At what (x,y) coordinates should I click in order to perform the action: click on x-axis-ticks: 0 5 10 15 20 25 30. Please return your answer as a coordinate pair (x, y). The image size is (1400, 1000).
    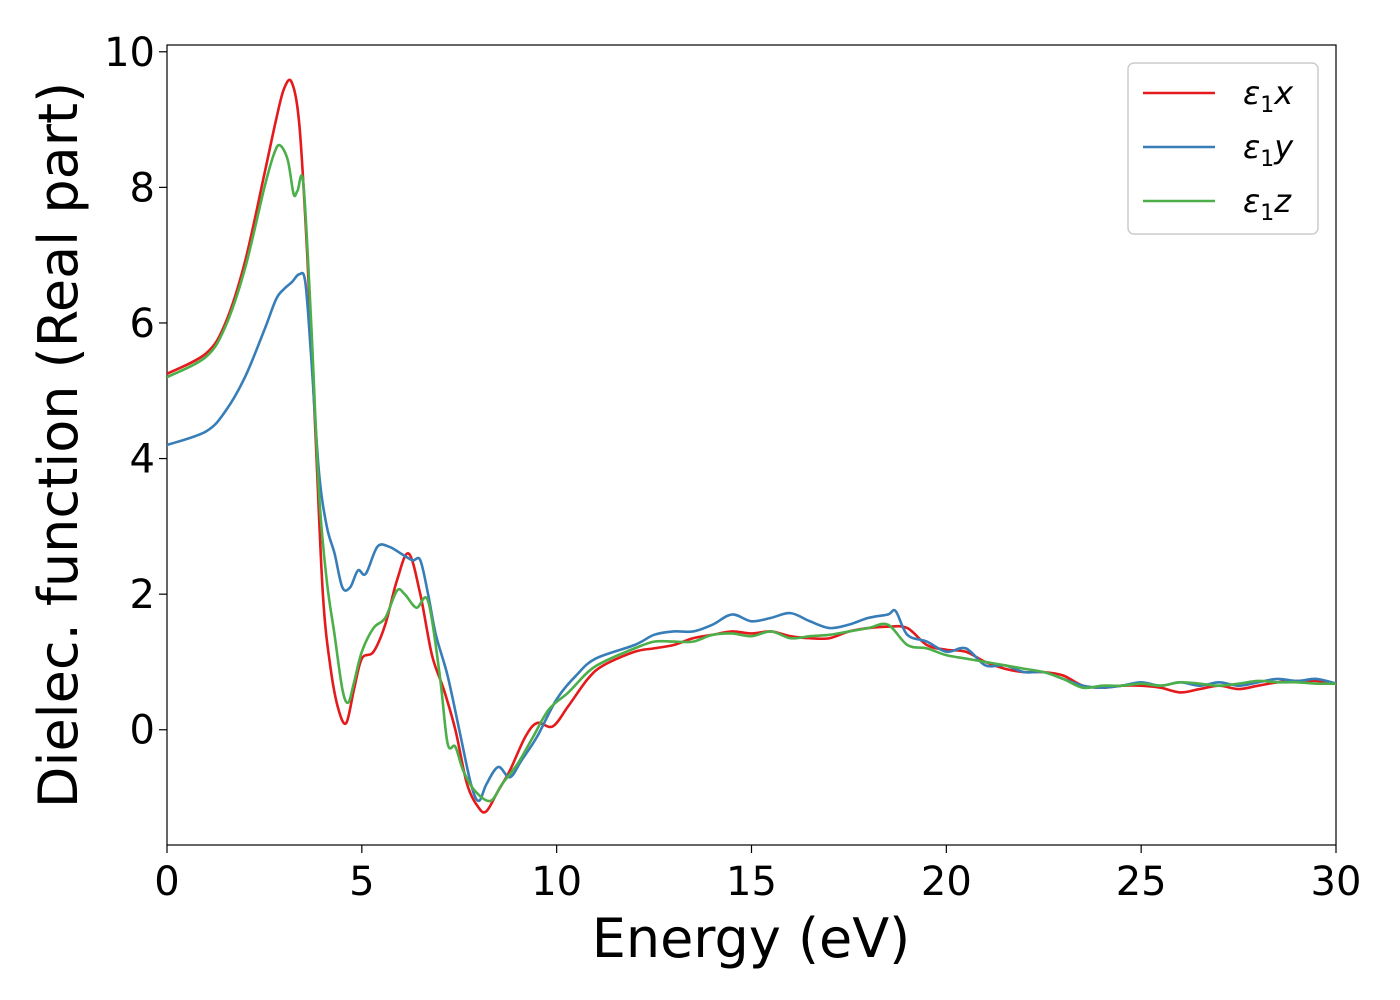
    Looking at the image, I should click on (757, 875).